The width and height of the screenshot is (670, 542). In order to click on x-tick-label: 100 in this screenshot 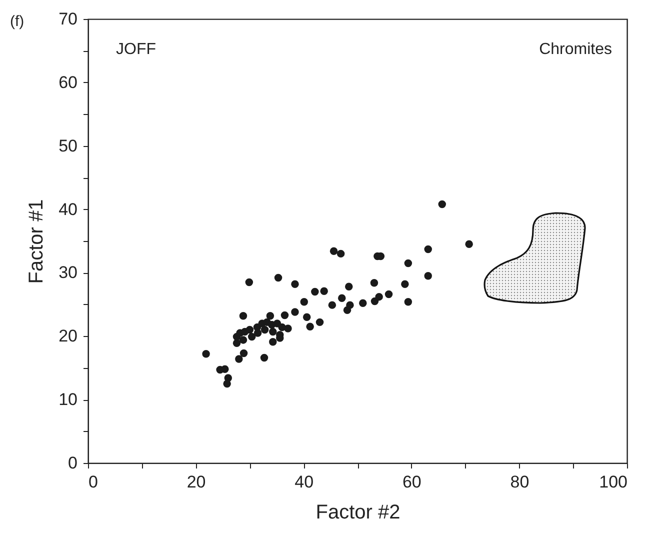, I will do `click(613, 482)`.